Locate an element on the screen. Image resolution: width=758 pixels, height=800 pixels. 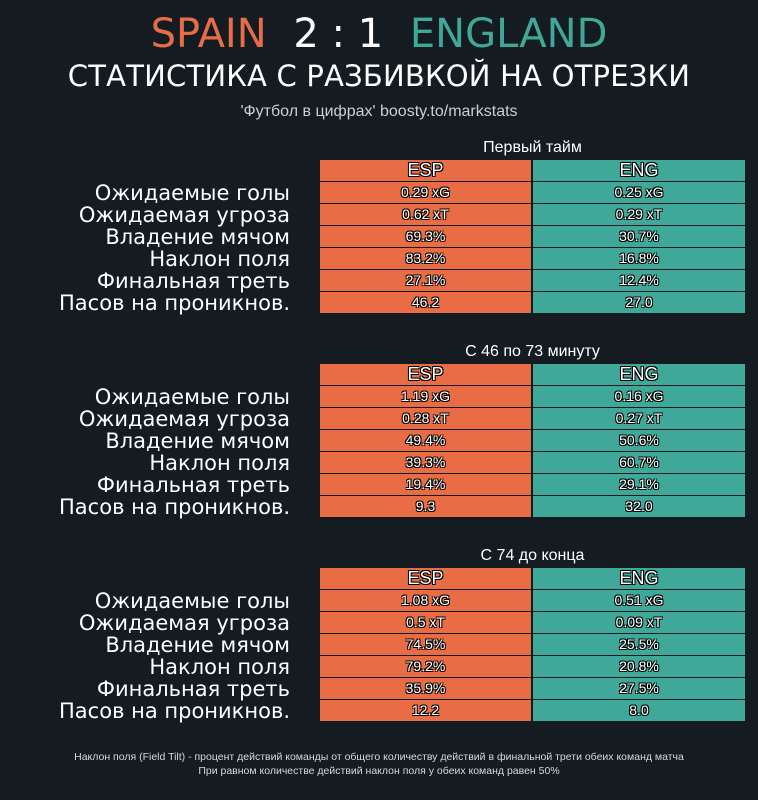
home-value-cell: 69.3% is located at coordinates (425, 236).